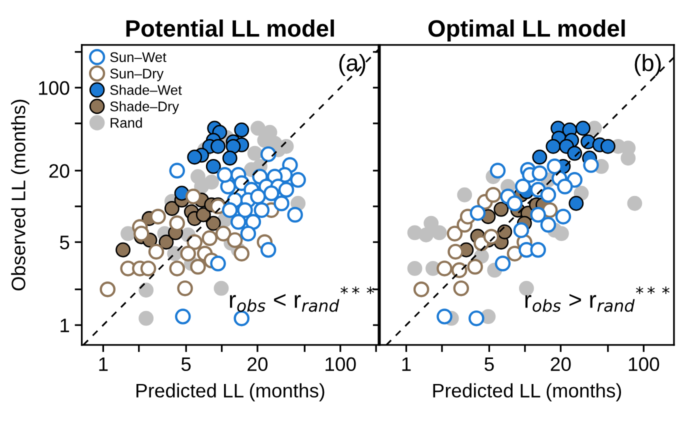  What do you see at coordinates (230, 28) in the screenshot?
I see `chart-title: Potential LL model` at bounding box center [230, 28].